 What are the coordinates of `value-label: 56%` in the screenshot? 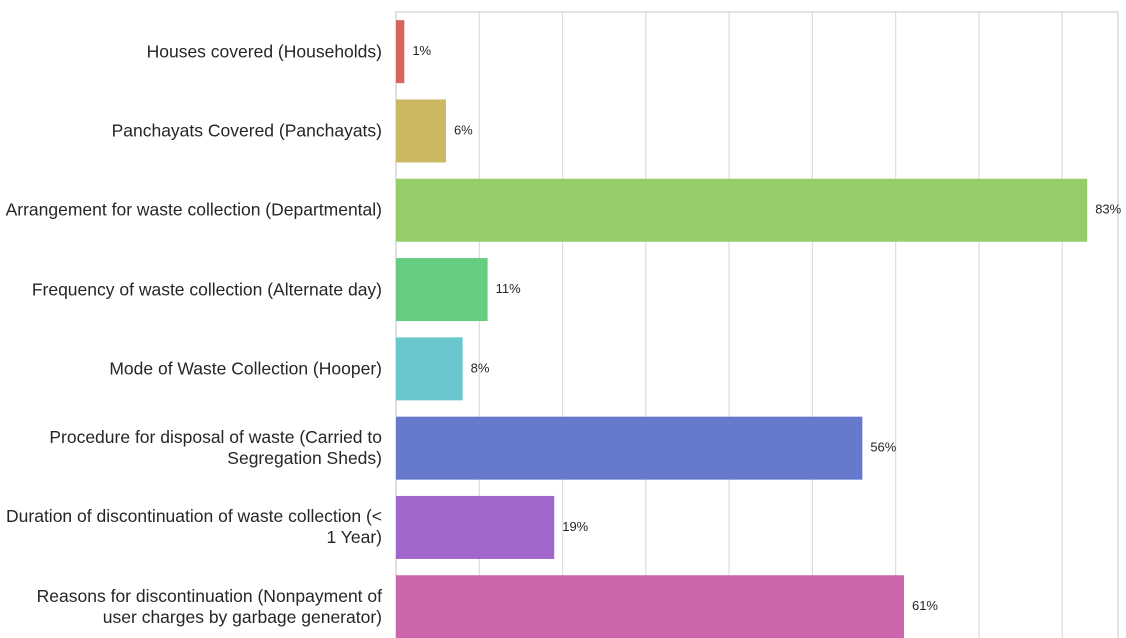 It's located at (883, 447).